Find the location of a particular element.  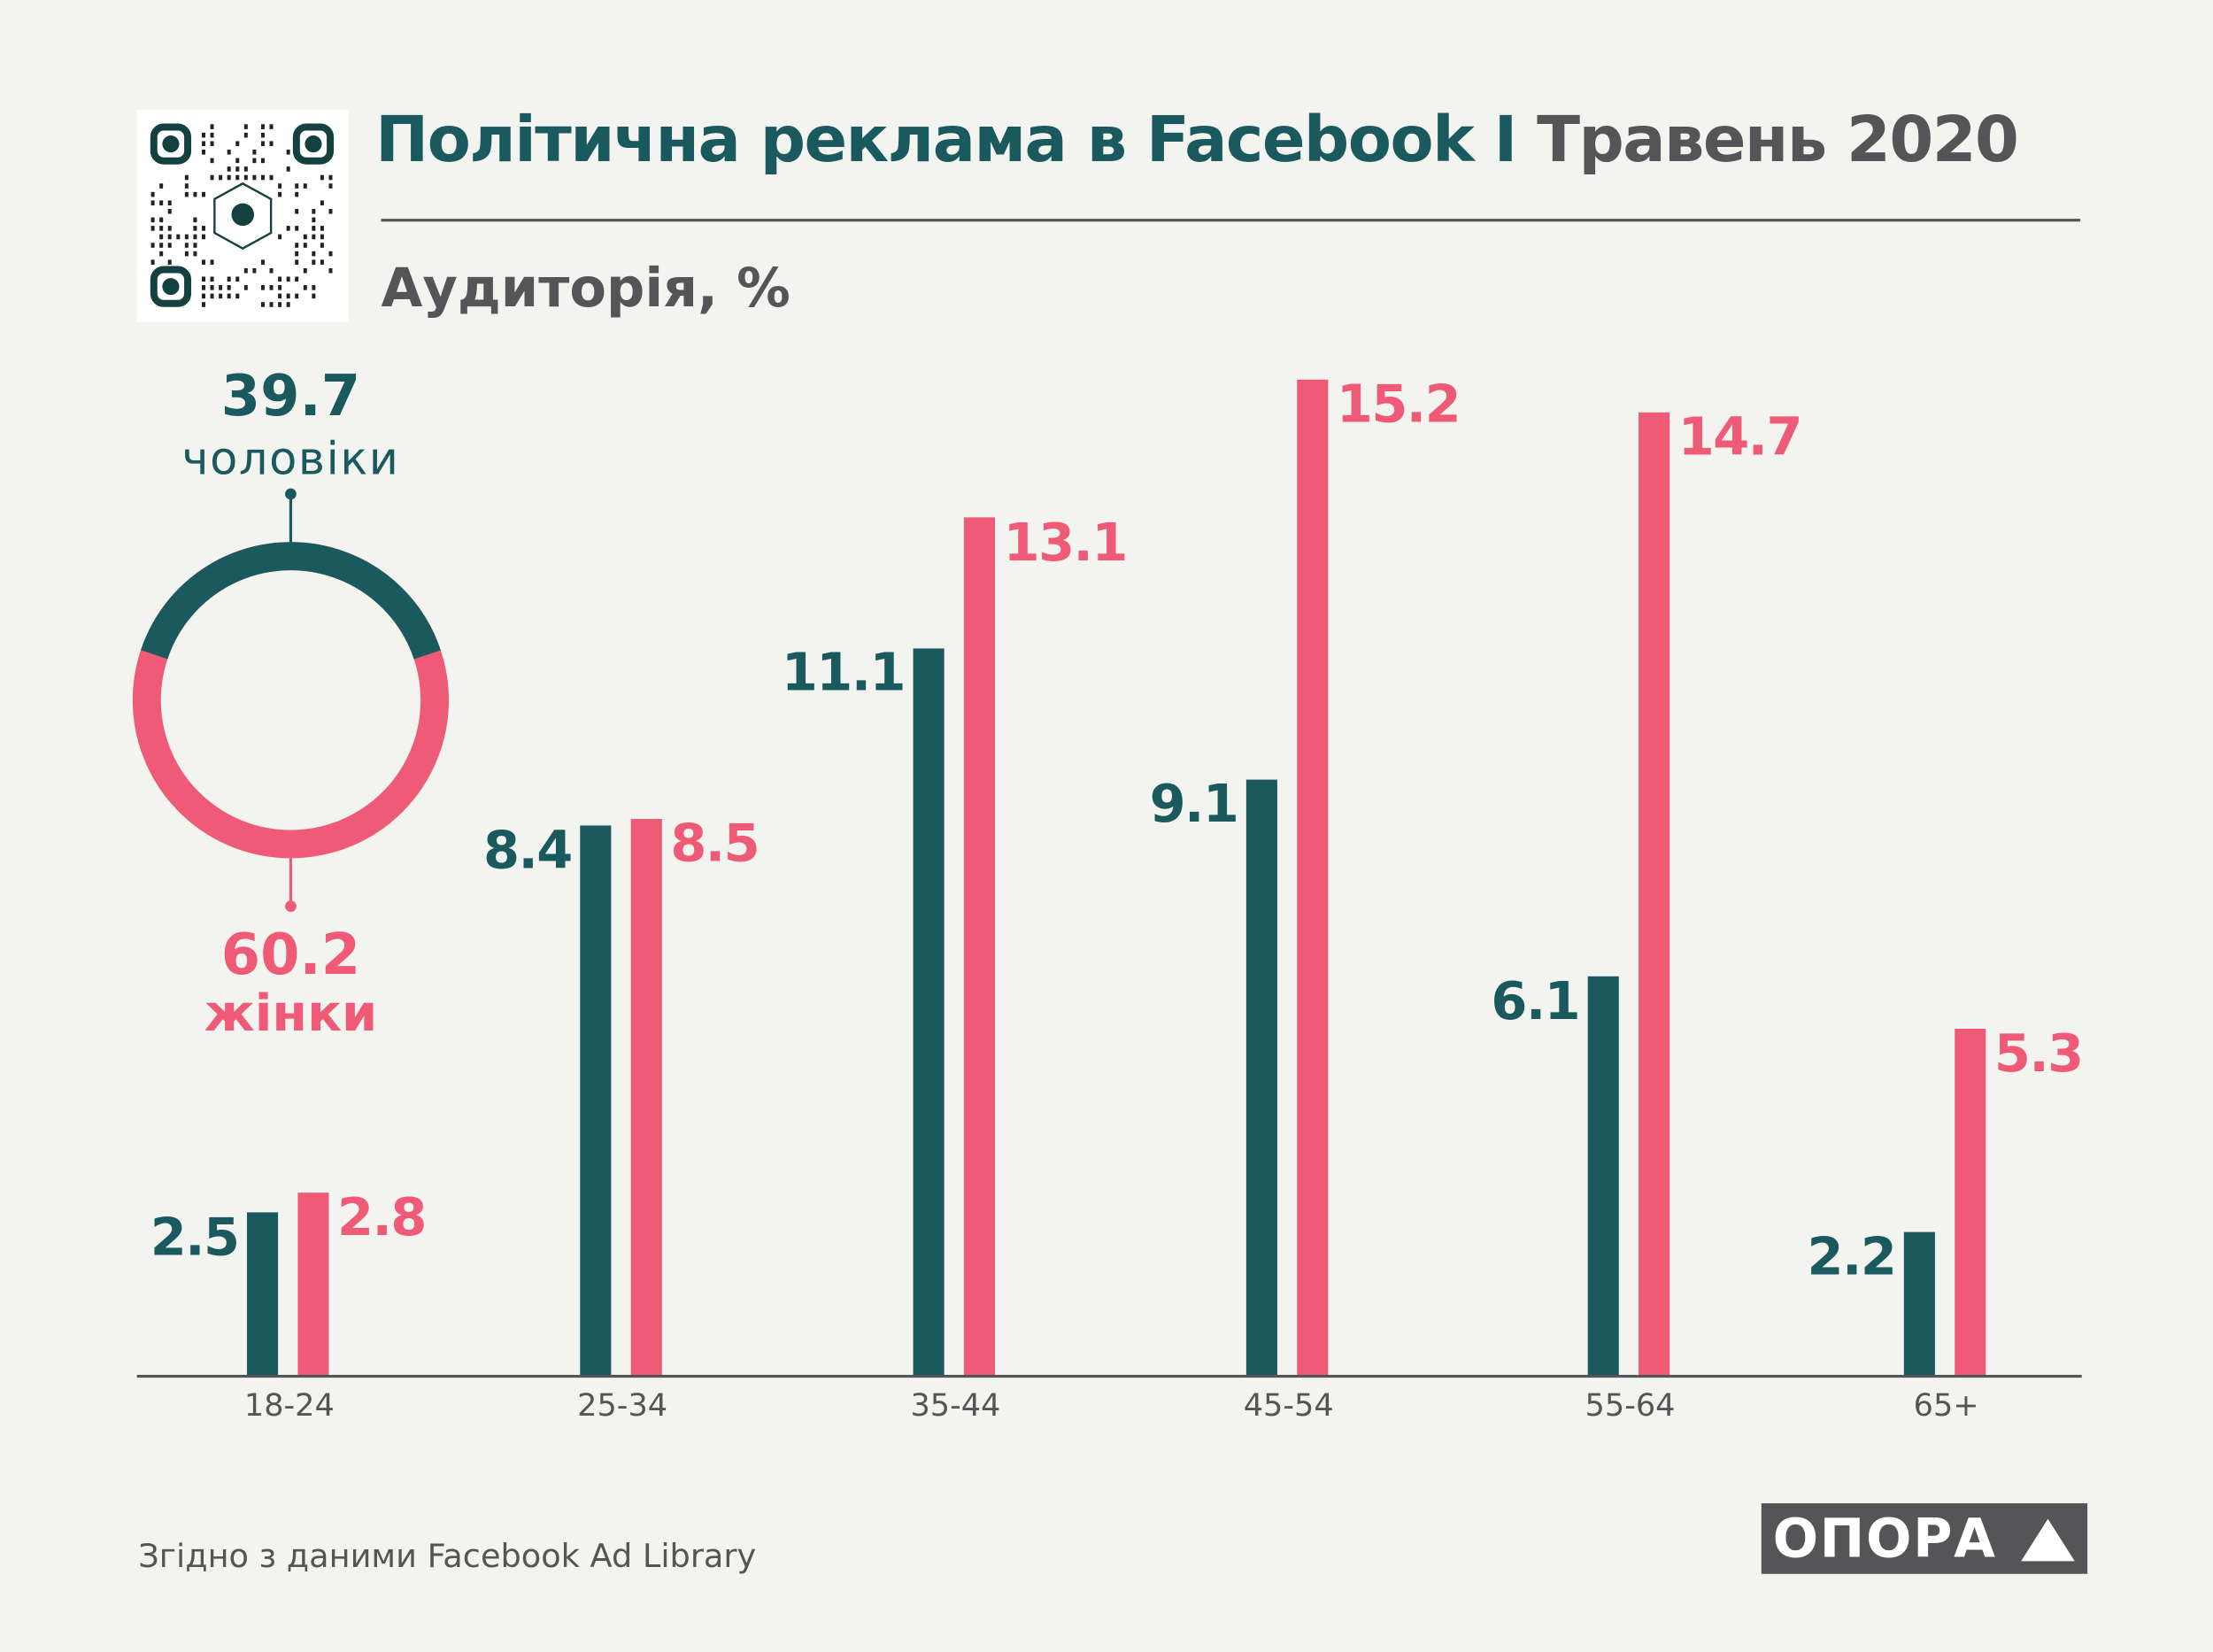

value-label-men: 2.5 is located at coordinates (195, 1237).